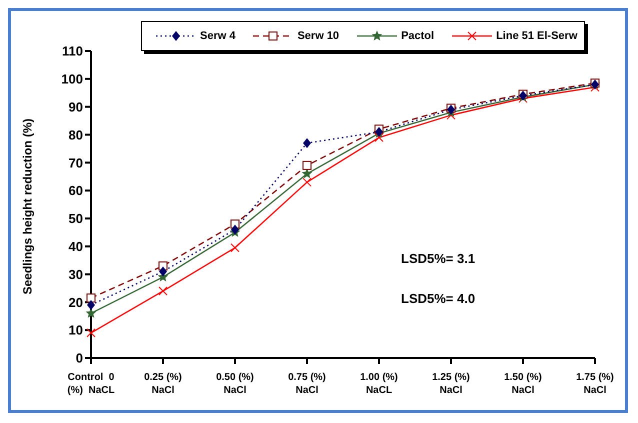  Describe the element at coordinates (163, 384) in the screenshot. I see `x-tick-label: 0.25 (%) NaCl` at that location.